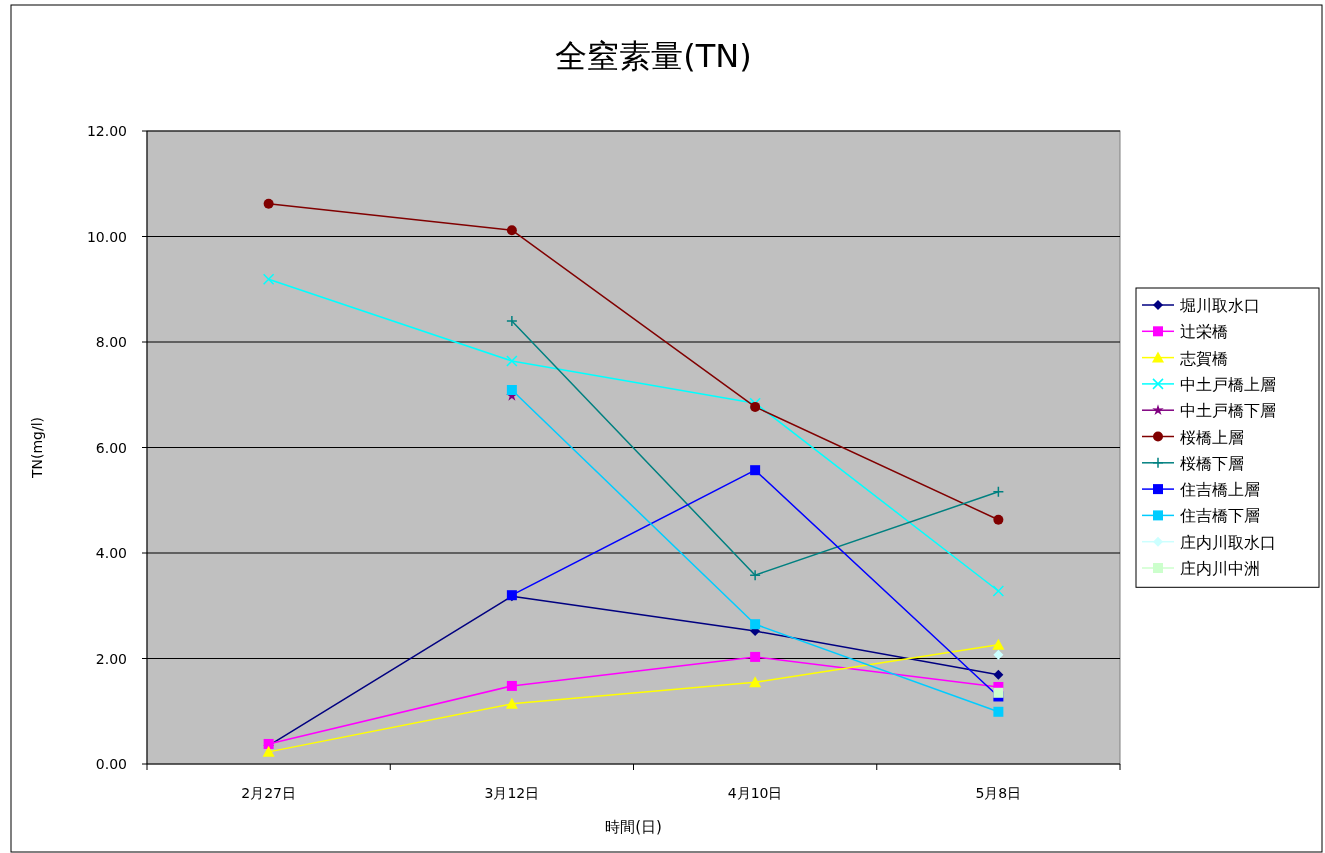  What do you see at coordinates (1228, 384) in the screenshot?
I see `legend-label: 中土戸橋上層` at bounding box center [1228, 384].